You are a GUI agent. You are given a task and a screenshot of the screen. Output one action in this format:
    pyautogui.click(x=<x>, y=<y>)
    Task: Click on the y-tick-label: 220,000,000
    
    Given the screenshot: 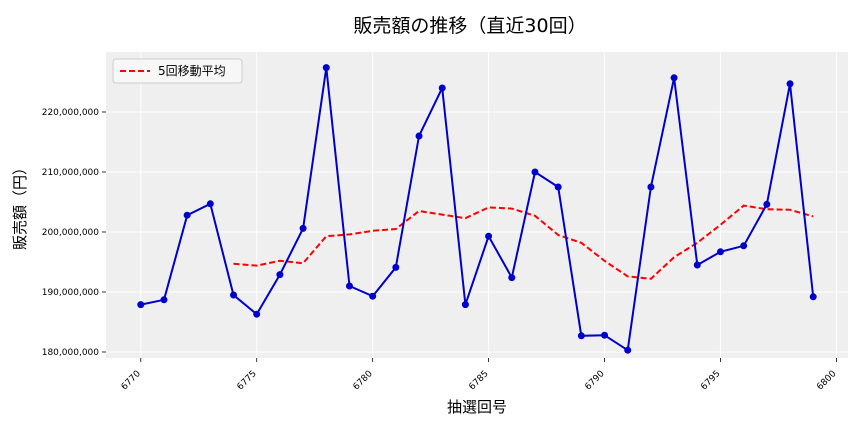 What is the action you would take?
    pyautogui.click(x=71, y=113)
    